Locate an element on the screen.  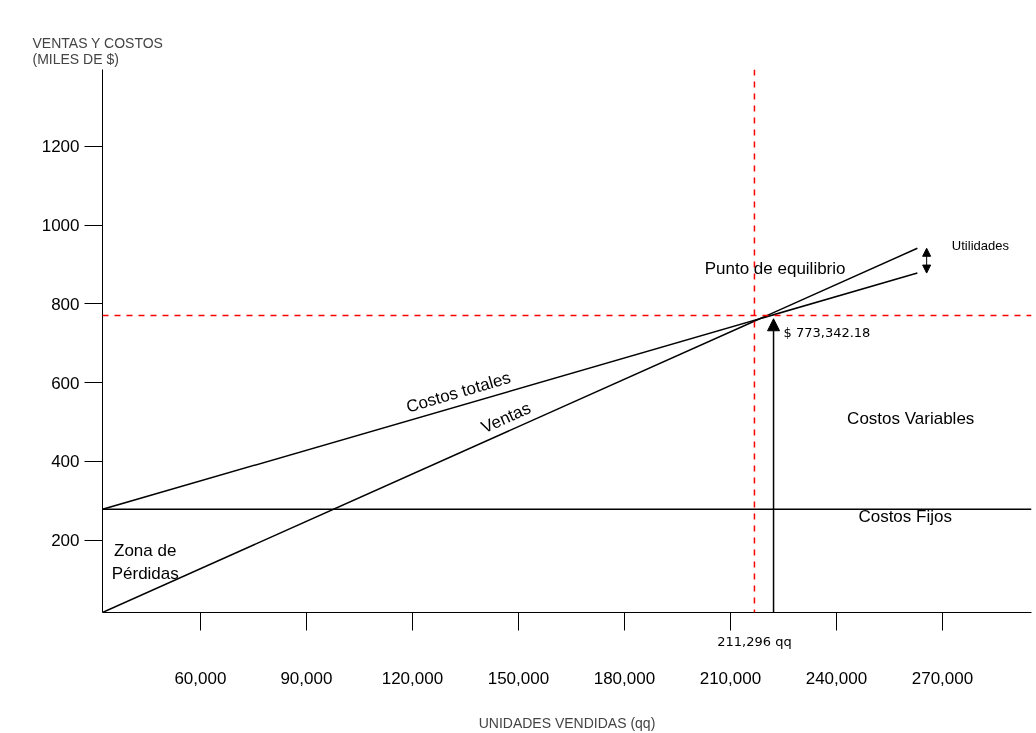
y-axis-title: VENTAS Y COSTOS (MILES DE $) is located at coordinates (97, 50).